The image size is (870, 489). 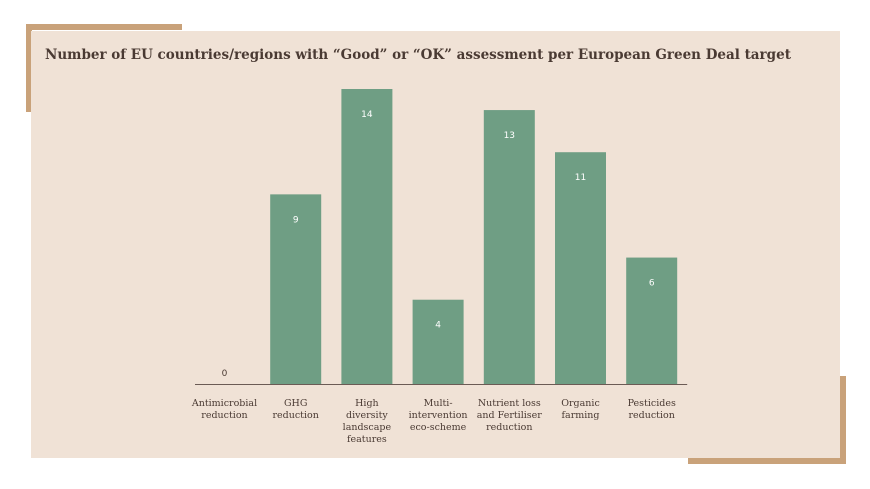 What do you see at coordinates (580, 178) in the screenshot?
I see `data-label: 11` at bounding box center [580, 178].